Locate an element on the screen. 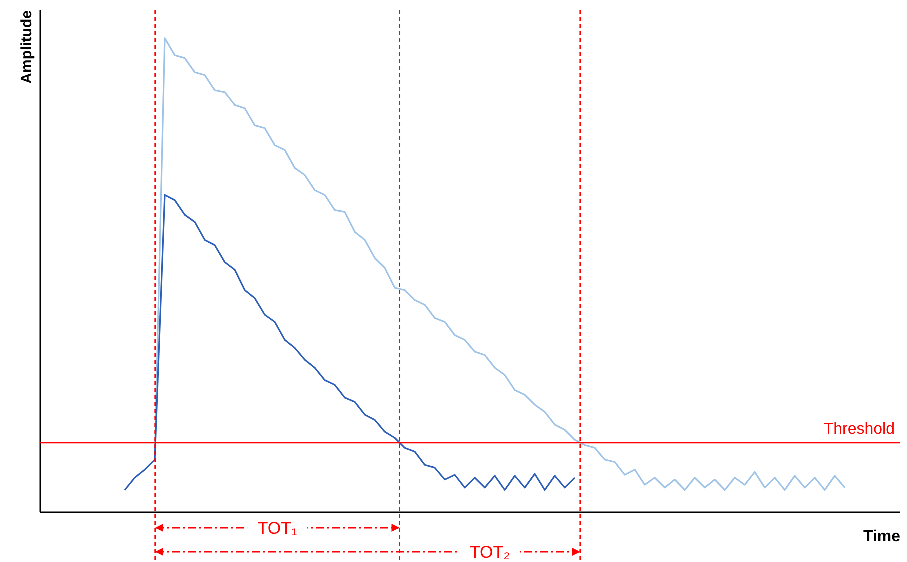 The image size is (907, 562). x-axis-title: Time is located at coordinates (882, 537).